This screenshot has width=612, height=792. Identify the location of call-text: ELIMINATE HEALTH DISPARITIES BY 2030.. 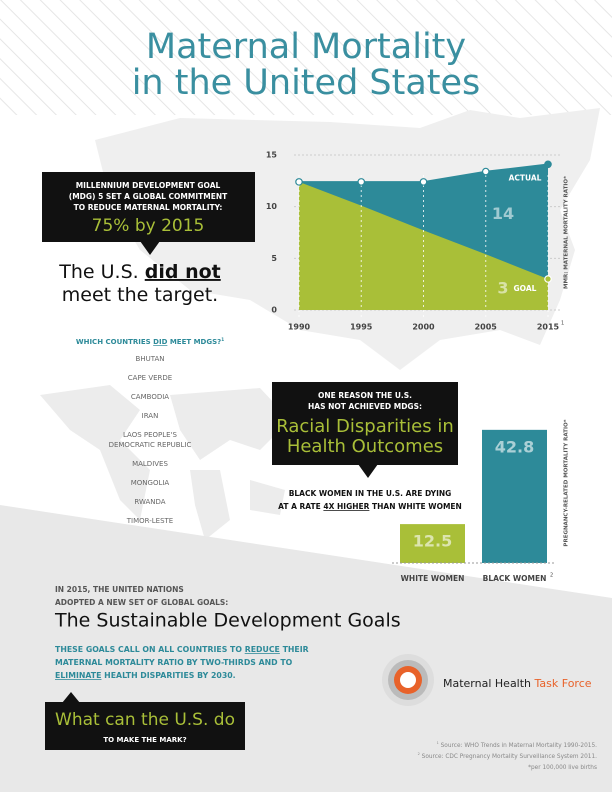
(145, 675).